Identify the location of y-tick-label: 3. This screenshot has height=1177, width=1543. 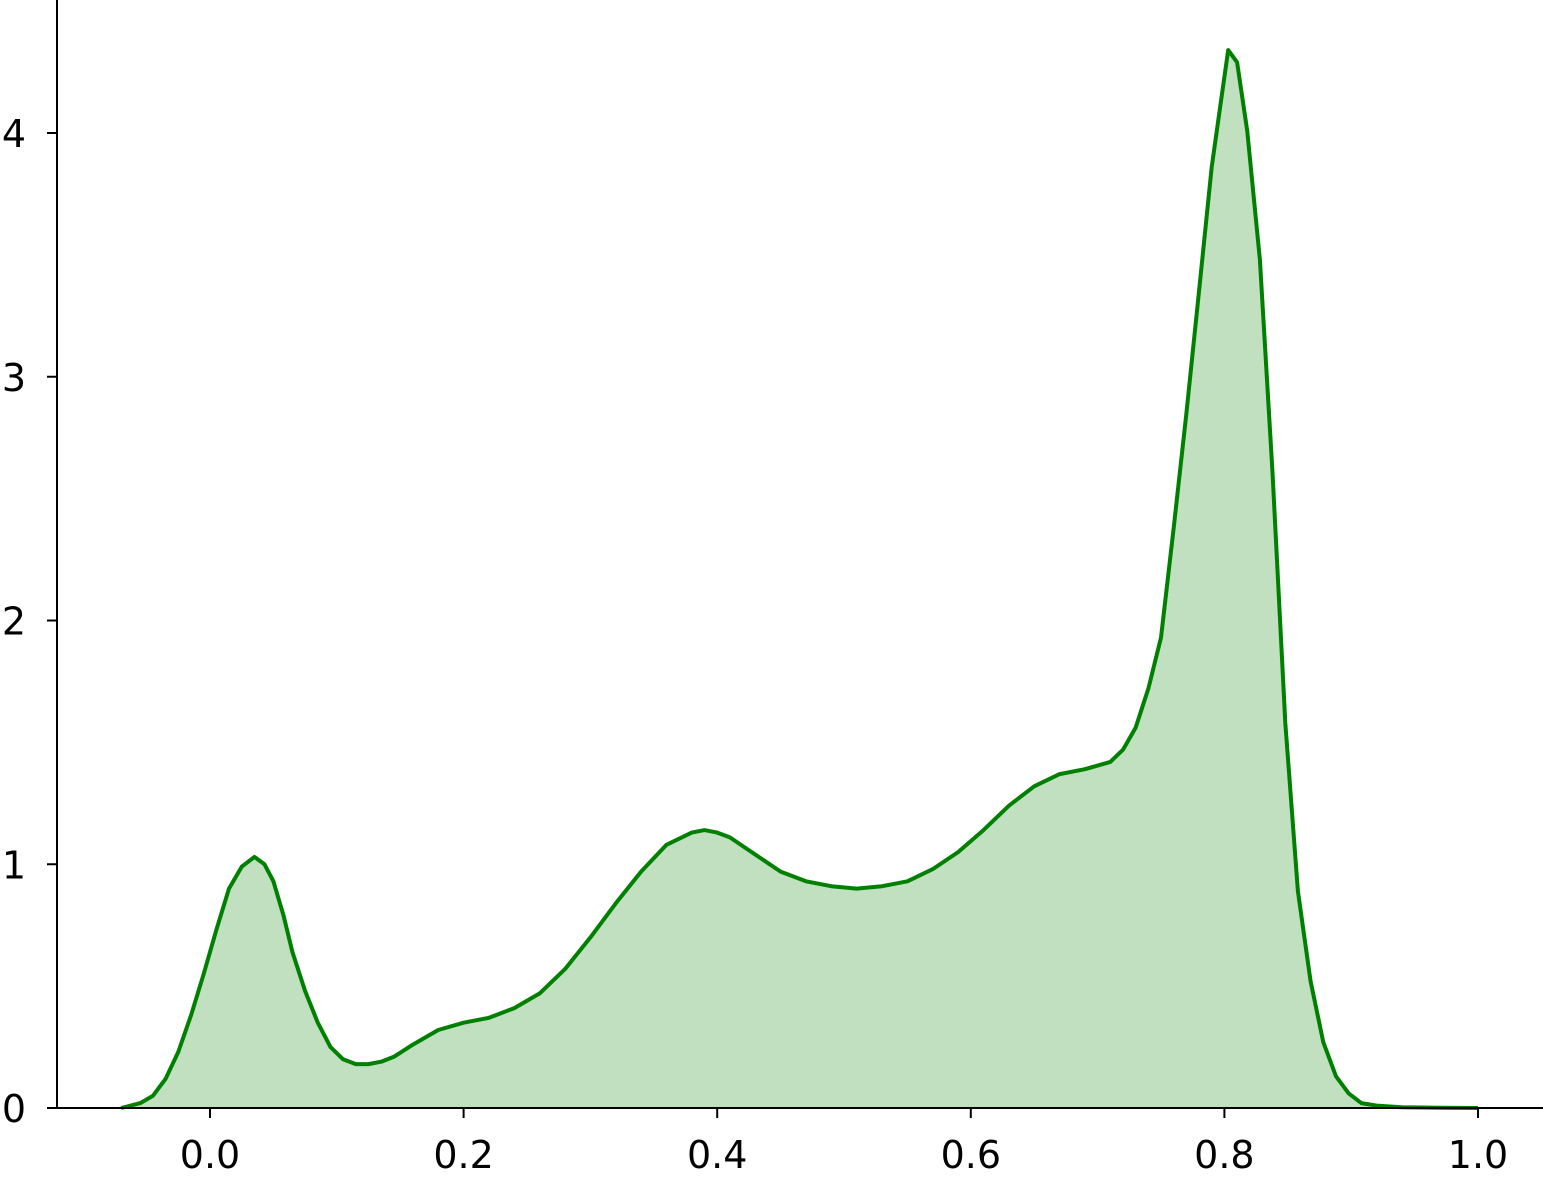
(14, 378).